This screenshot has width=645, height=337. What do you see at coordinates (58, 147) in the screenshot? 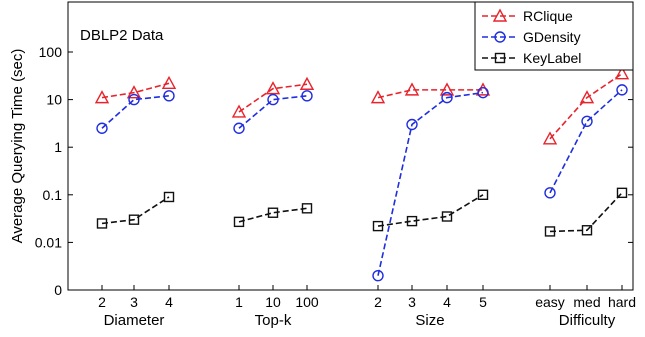
I see `y-tick-label: 1` at bounding box center [58, 147].